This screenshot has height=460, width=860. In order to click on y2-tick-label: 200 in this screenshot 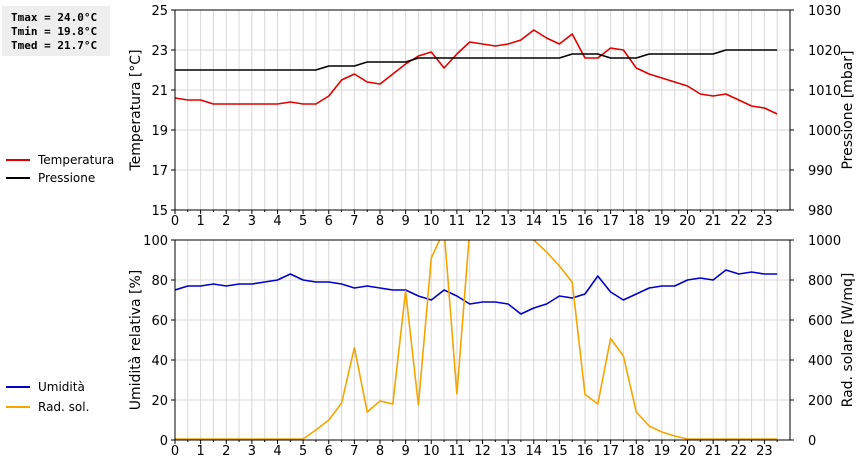, I will do `click(820, 401)`.